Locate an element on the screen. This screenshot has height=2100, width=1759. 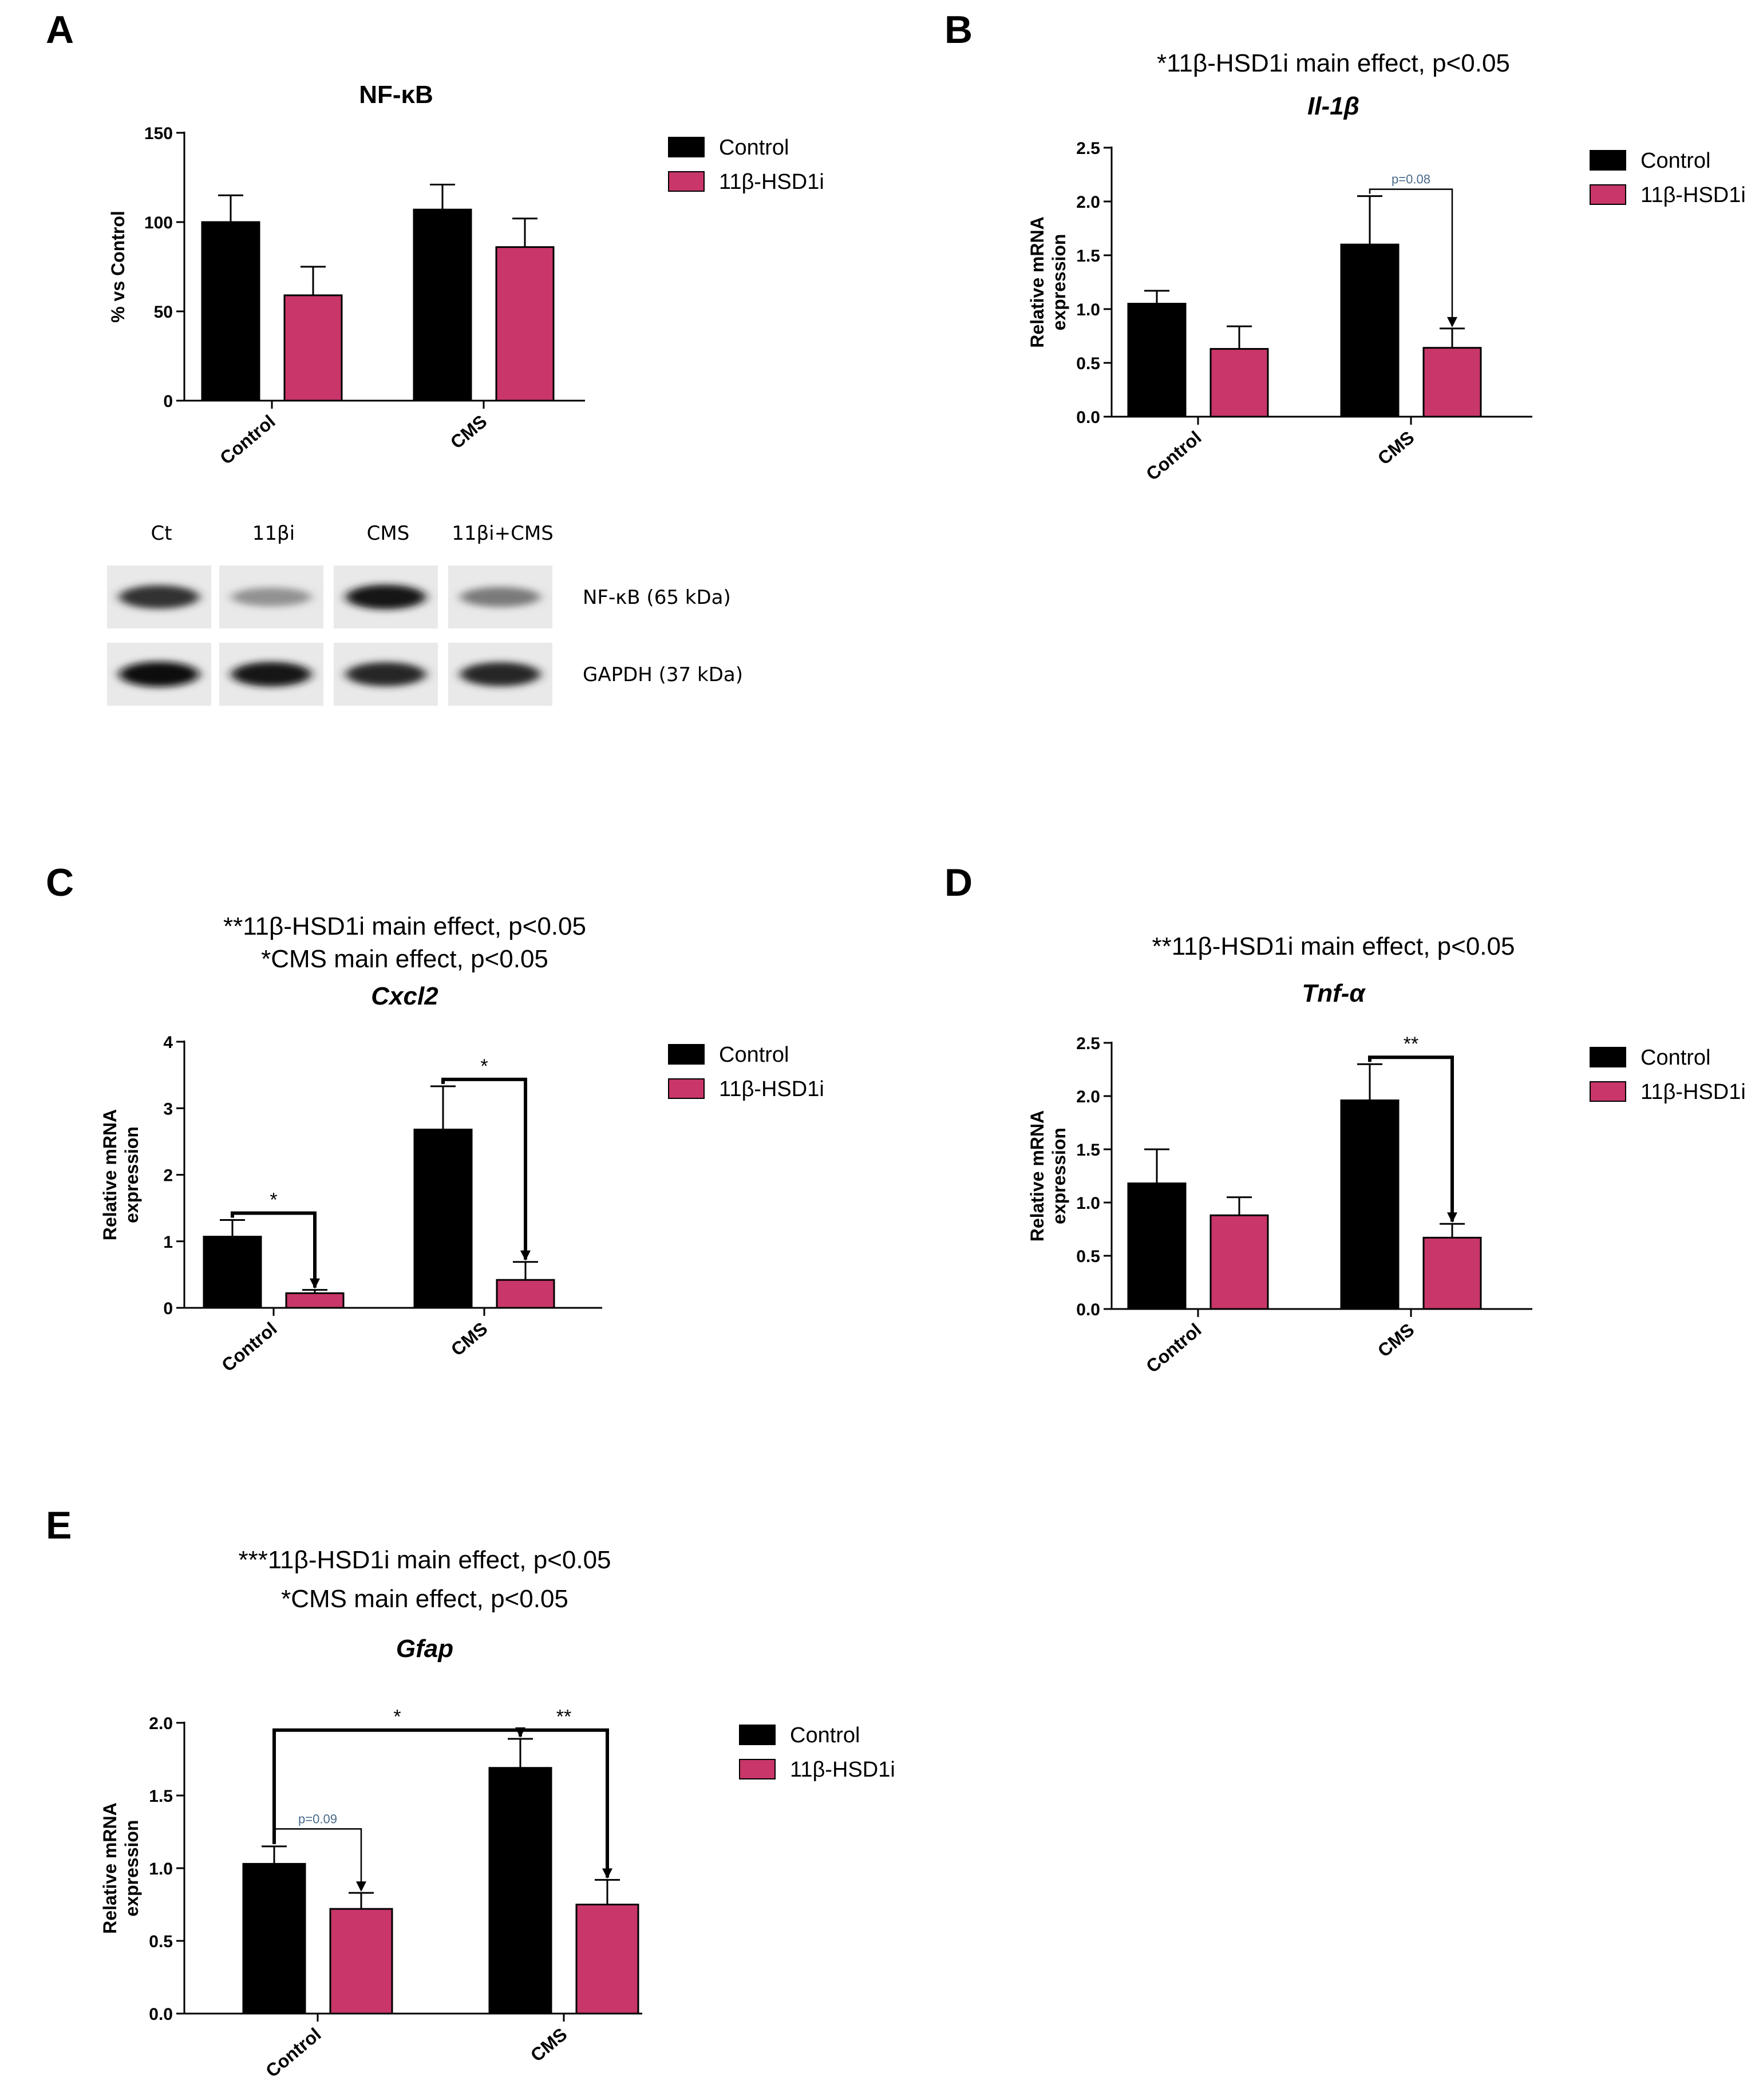
y-tick-label: 0 is located at coordinates (168, 1308).